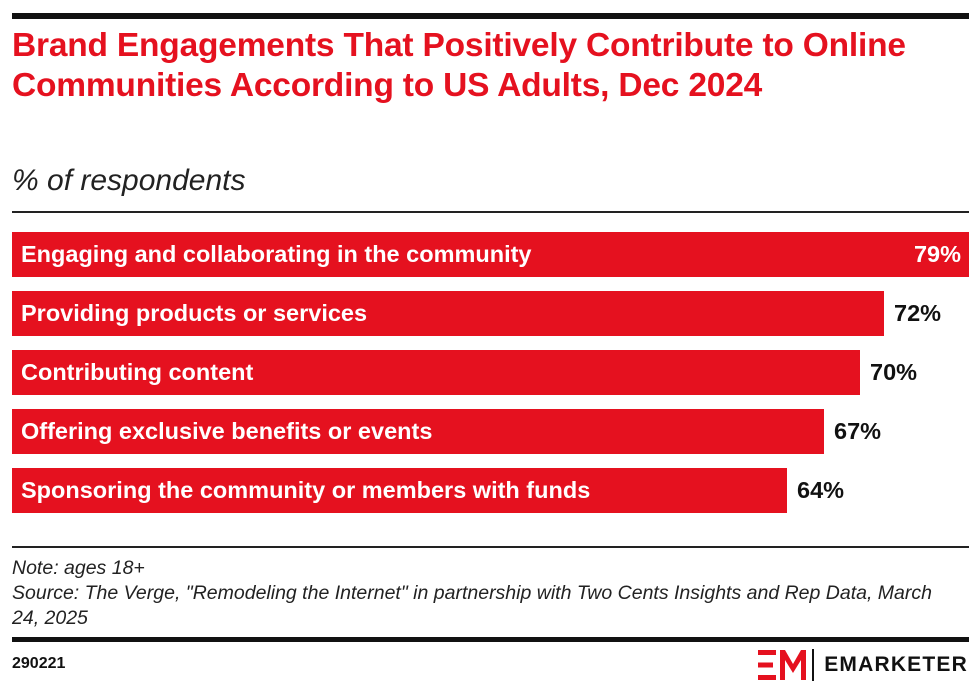 The image size is (980, 693). I want to click on logo-separator, so click(813, 665).